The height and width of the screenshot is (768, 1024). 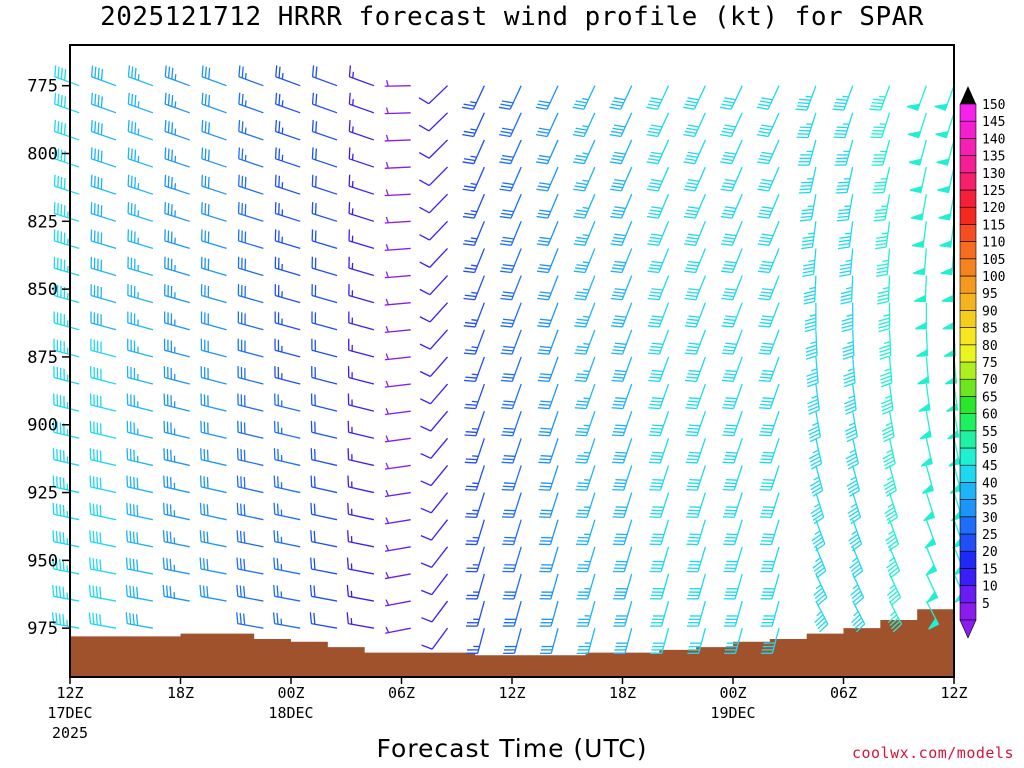 What do you see at coordinates (932, 753) in the screenshot?
I see `credit-link: coolwx.com/models` at bounding box center [932, 753].